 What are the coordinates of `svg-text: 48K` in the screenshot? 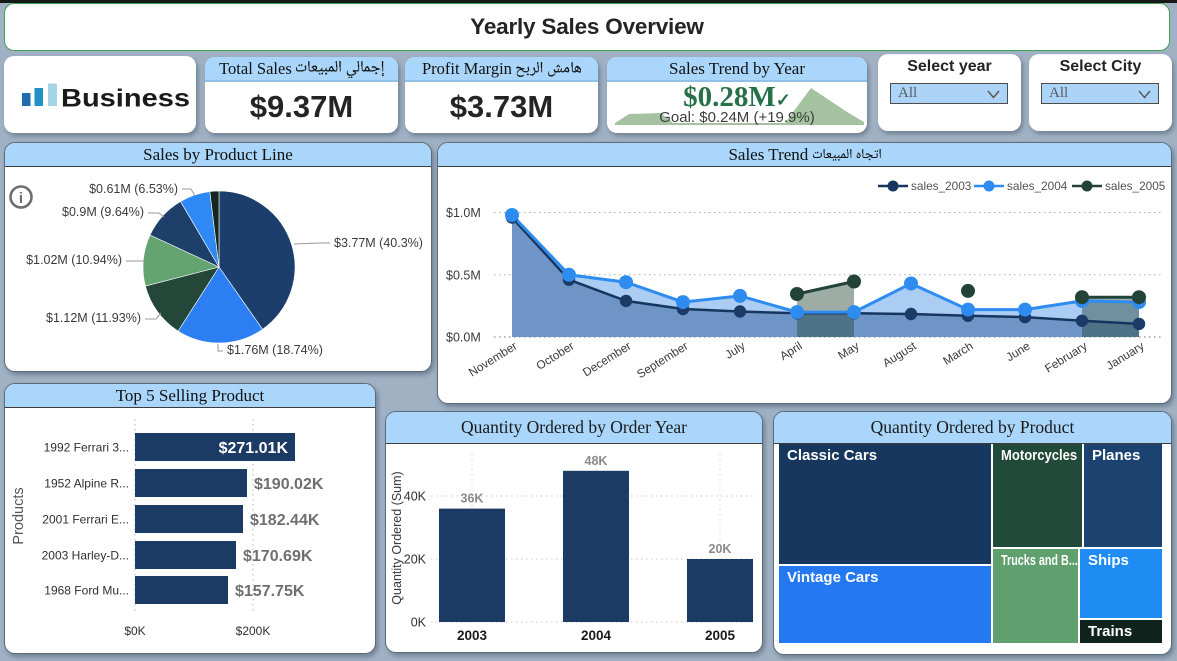 It's located at (596, 461).